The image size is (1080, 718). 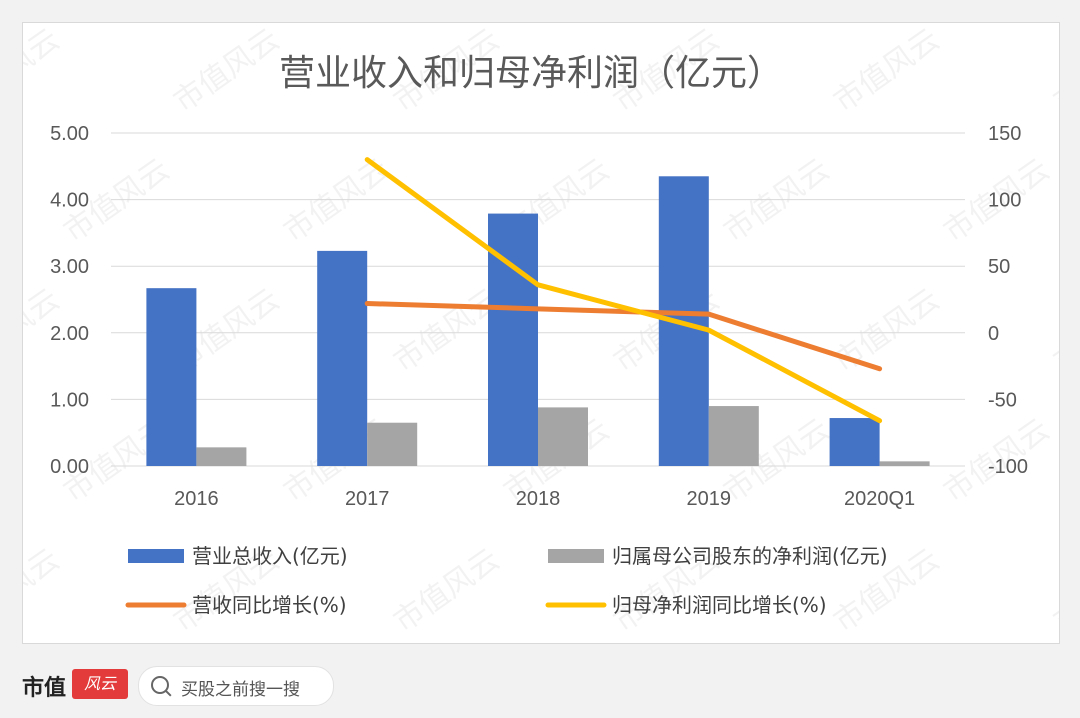 What do you see at coordinates (999, 267) in the screenshot?
I see `right-tick-label: 50` at bounding box center [999, 267].